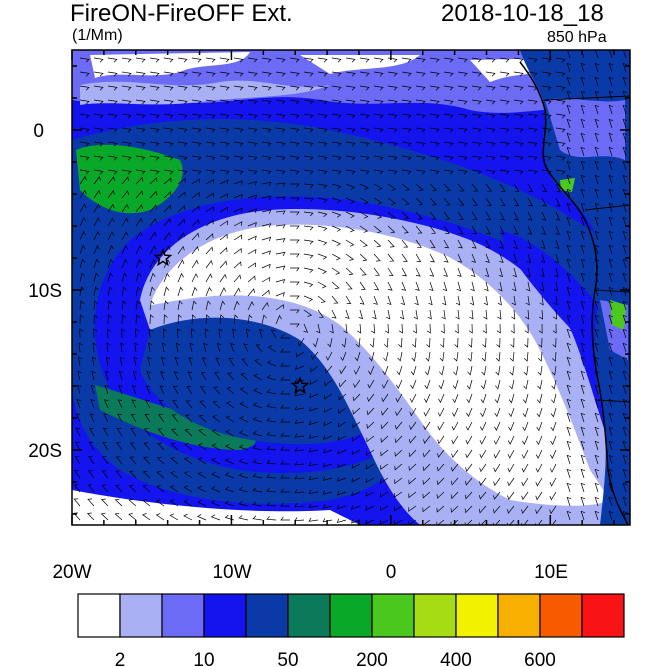 This screenshot has width=650, height=667. What do you see at coordinates (309, 615) in the screenshot?
I see `colorbar-swatch` at bounding box center [309, 615].